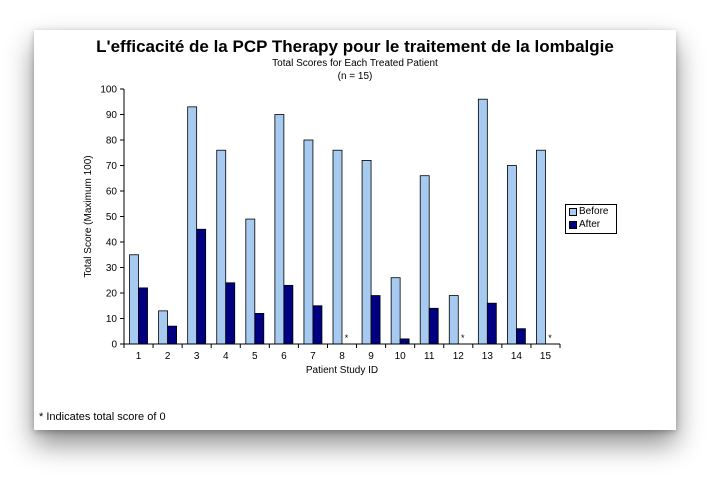 The height and width of the screenshot is (495, 712). Describe the element at coordinates (550, 338) in the screenshot. I see `zero-marker-after-15: *` at that location.